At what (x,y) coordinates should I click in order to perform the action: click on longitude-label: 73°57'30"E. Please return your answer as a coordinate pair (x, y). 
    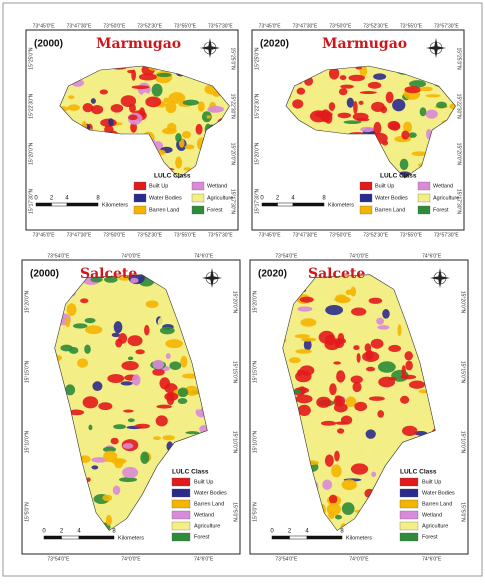
    Looking at the image, I should click on (220, 235).